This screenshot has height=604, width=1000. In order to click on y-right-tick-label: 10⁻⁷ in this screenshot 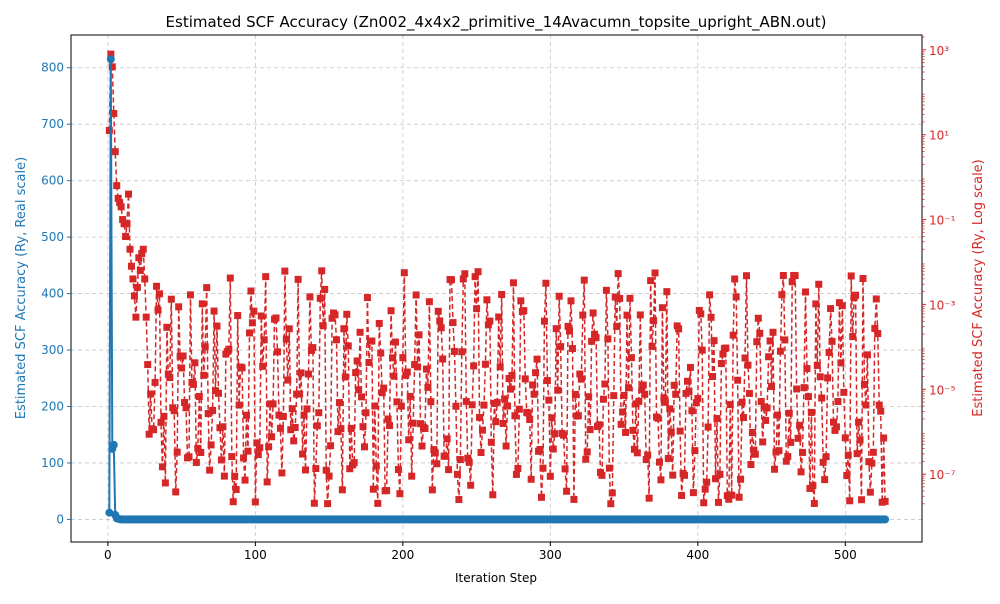, I will do `click(942, 475)`.